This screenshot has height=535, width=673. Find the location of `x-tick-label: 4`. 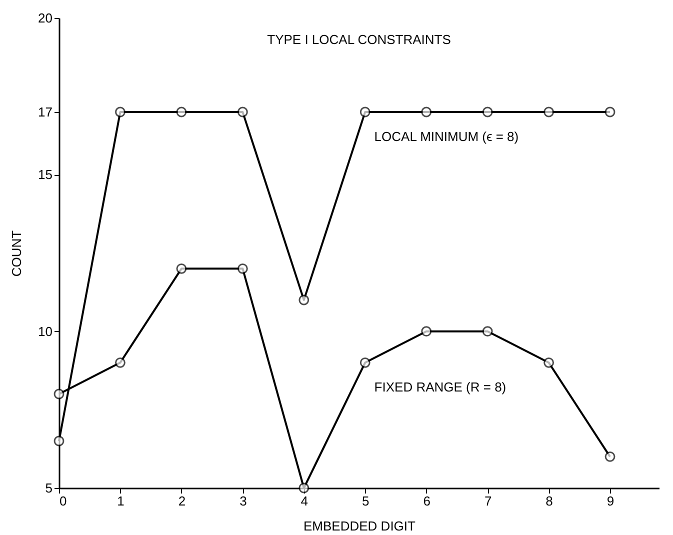

x-tick-label: 4 is located at coordinates (304, 501).